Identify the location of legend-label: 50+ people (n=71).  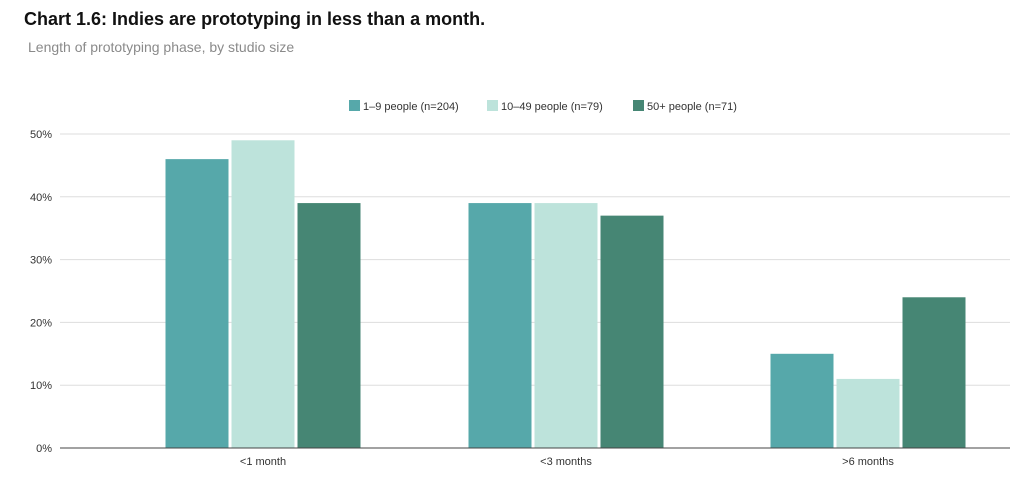
(692, 107).